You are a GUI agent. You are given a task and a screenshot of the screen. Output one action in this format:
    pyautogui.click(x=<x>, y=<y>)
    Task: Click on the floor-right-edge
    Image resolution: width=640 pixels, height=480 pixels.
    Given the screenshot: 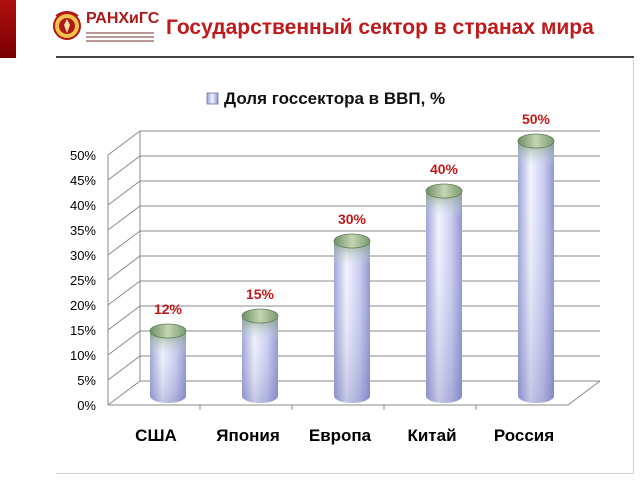 What is the action you would take?
    pyautogui.click(x=584, y=393)
    